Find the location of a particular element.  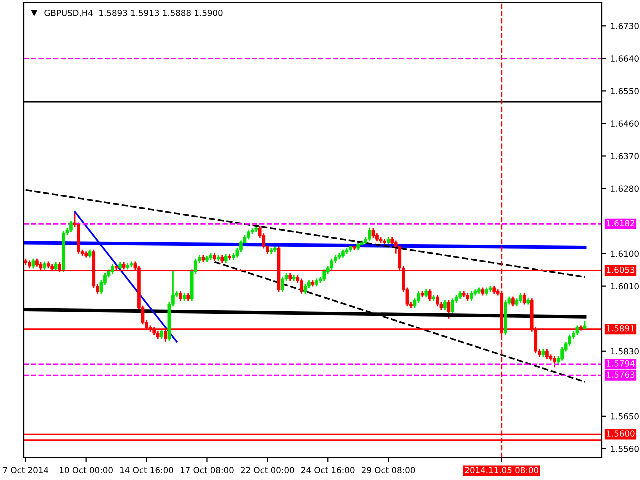

y-tick-label: 1.6370 is located at coordinates (625, 156).